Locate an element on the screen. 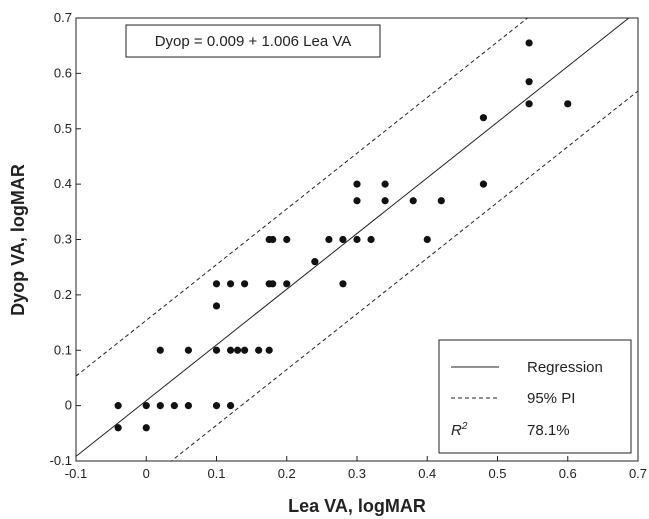 Image resolution: width=649 pixels, height=519 pixels. y-tick-label: -0.1 is located at coordinates (61, 460).